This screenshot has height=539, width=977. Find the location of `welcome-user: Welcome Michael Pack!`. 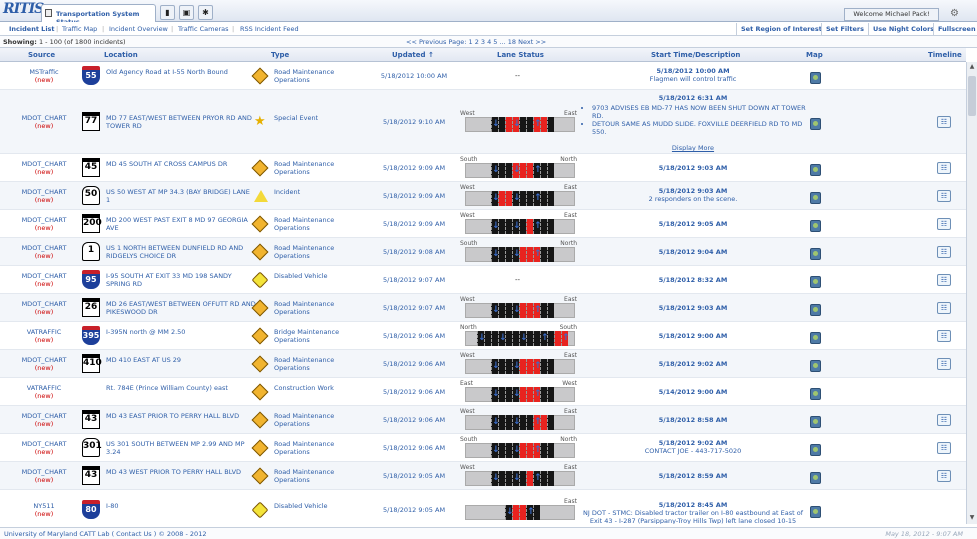

welcome-user: Welcome Michael Pack! is located at coordinates (891, 14).